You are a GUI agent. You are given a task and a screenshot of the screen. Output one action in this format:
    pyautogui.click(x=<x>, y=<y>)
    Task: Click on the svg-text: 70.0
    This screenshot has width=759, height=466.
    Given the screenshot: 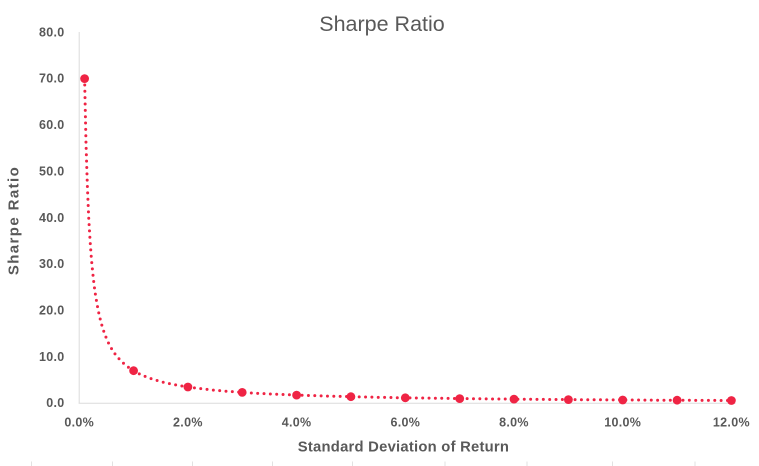 What is the action you would take?
    pyautogui.click(x=52, y=79)
    